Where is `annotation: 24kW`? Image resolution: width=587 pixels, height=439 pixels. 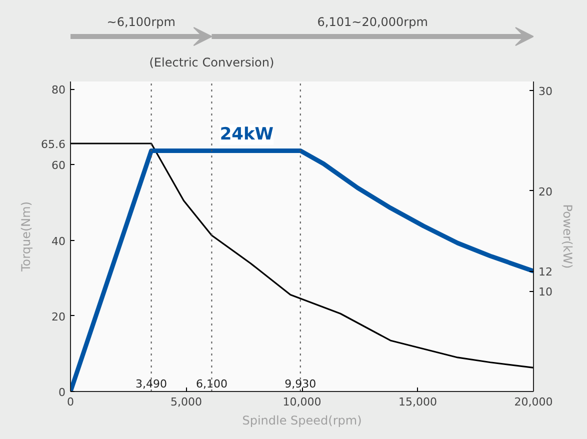
annotation: 24kW is located at coordinates (247, 134).